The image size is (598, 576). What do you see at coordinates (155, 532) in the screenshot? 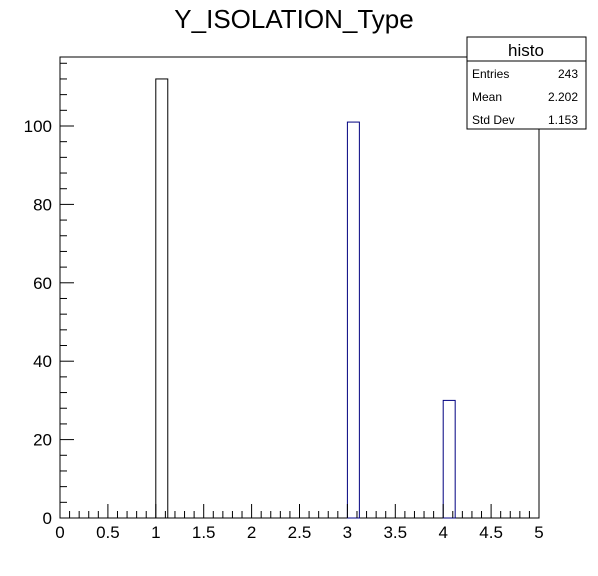
I see `x-tick-label: 1` at bounding box center [155, 532].